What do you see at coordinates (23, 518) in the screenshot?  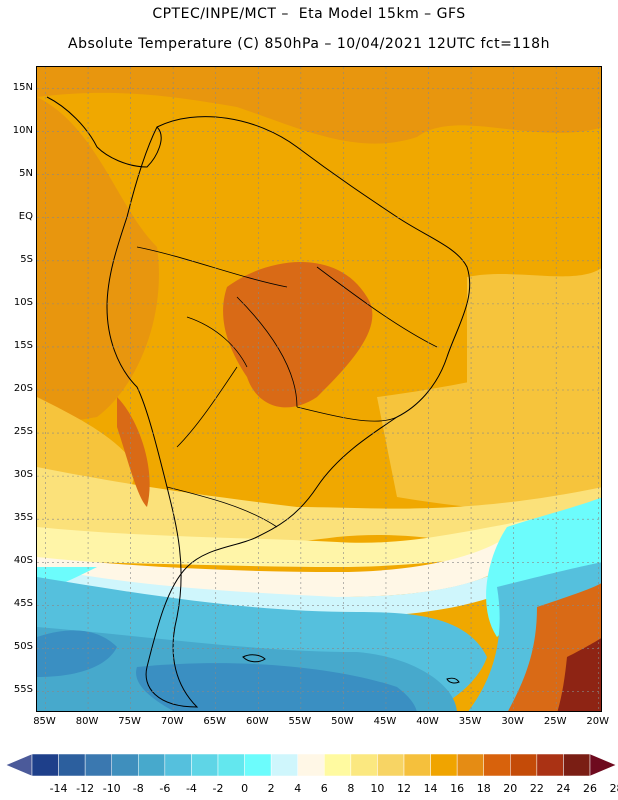 I see `latitude-label: 35S` at bounding box center [23, 518].